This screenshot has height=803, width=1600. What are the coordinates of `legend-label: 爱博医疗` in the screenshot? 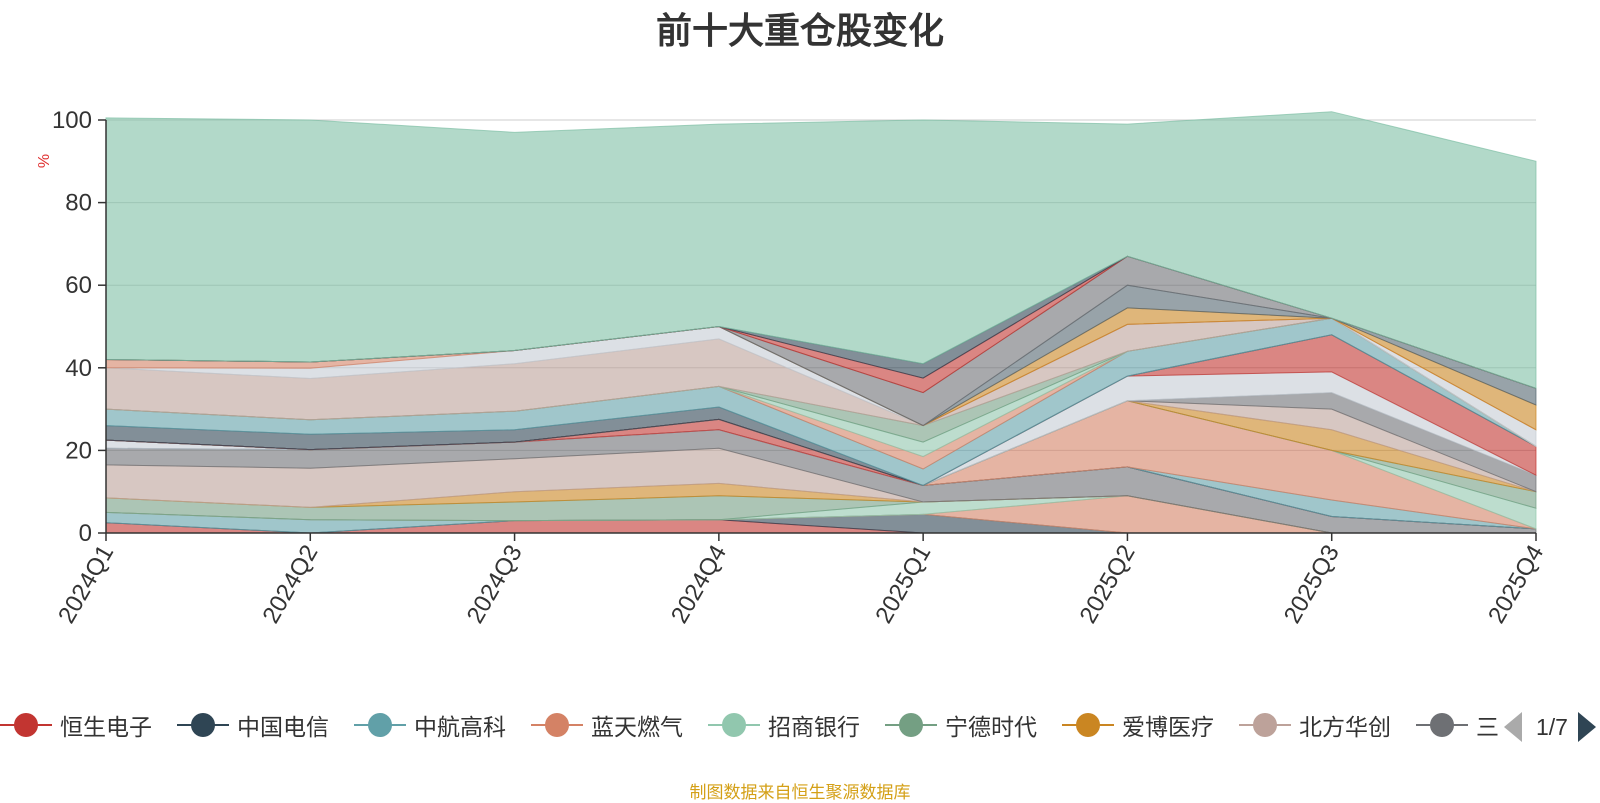 It's located at (1168, 727).